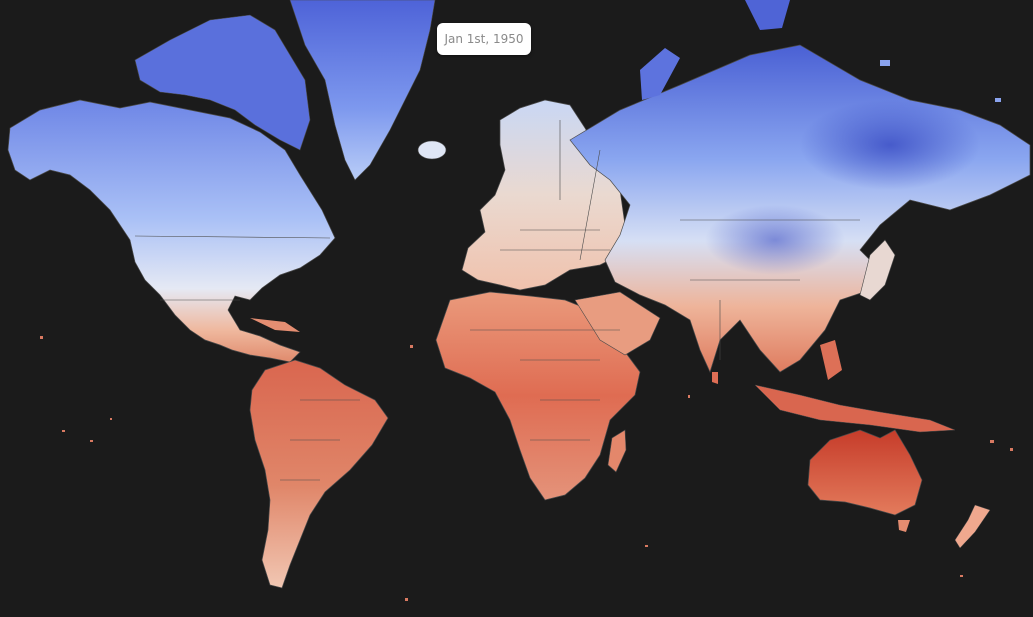 The image size is (1033, 617). Describe the element at coordinates (904, 526) in the screenshot. I see `landmass-tasmania` at that location.